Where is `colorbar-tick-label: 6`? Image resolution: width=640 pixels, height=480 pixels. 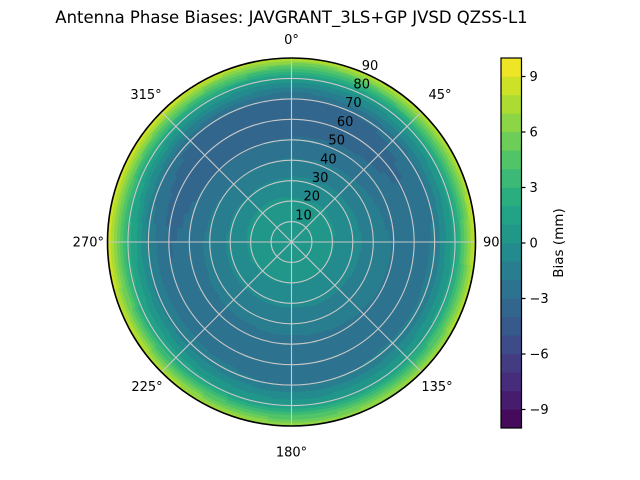 colorbar-tick-label: 6 is located at coordinates (534, 133).